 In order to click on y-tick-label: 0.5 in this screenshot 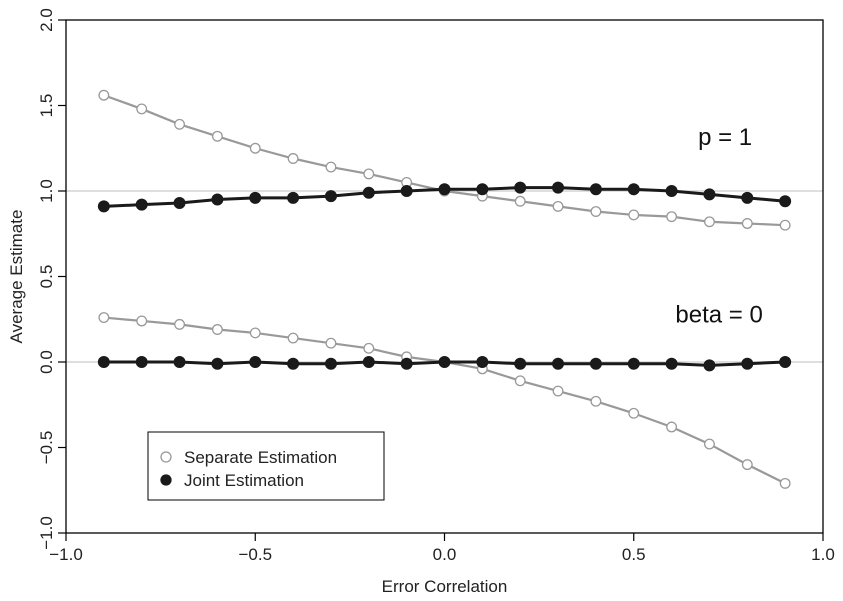, I will do `click(46, 277)`.